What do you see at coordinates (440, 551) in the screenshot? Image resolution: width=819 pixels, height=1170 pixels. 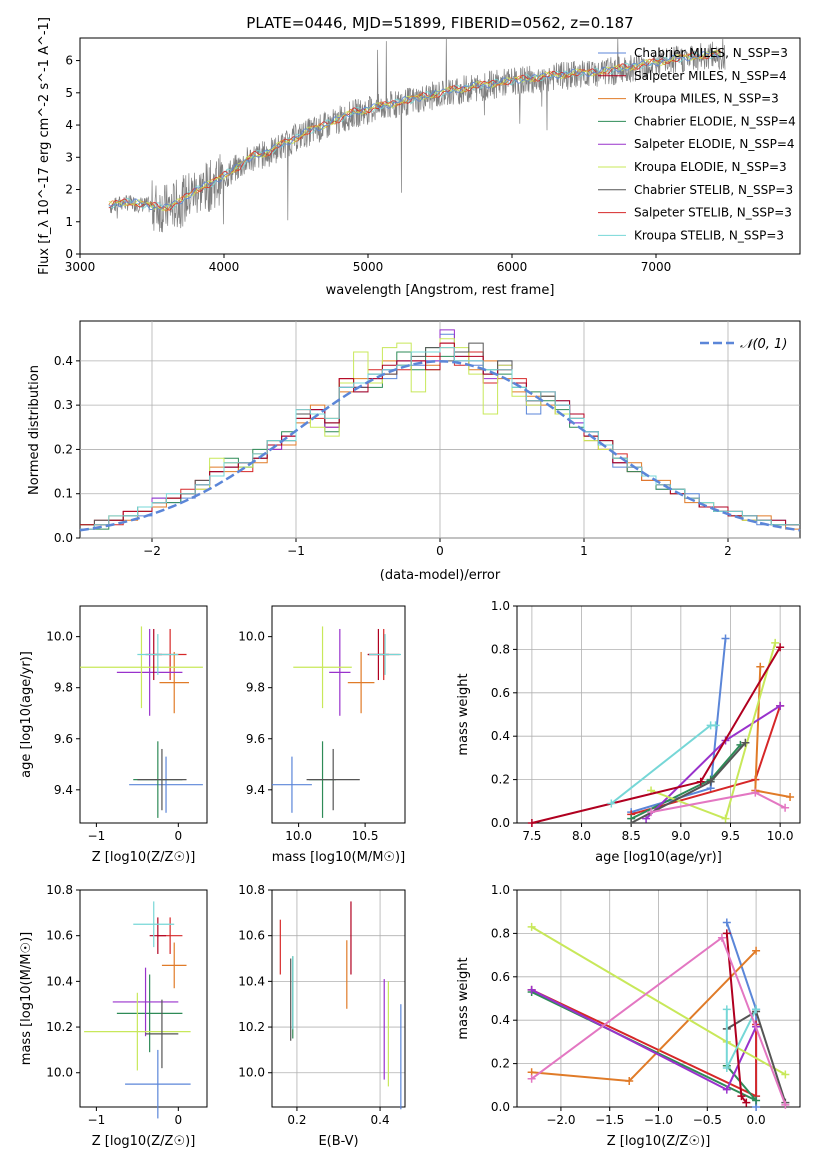 I see `x-tick-label: 0` at bounding box center [440, 551].